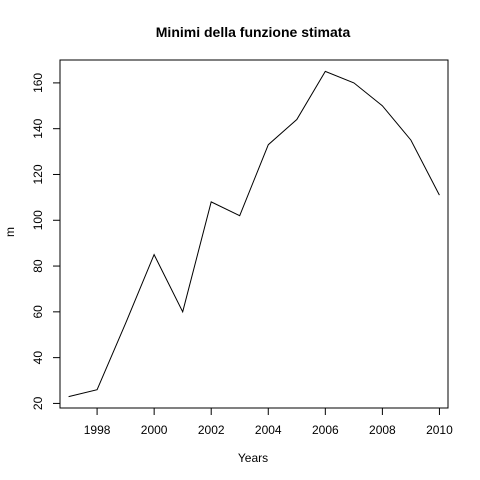 The width and height of the screenshot is (480, 480). I want to click on x-tick-label: 2004, so click(268, 430).